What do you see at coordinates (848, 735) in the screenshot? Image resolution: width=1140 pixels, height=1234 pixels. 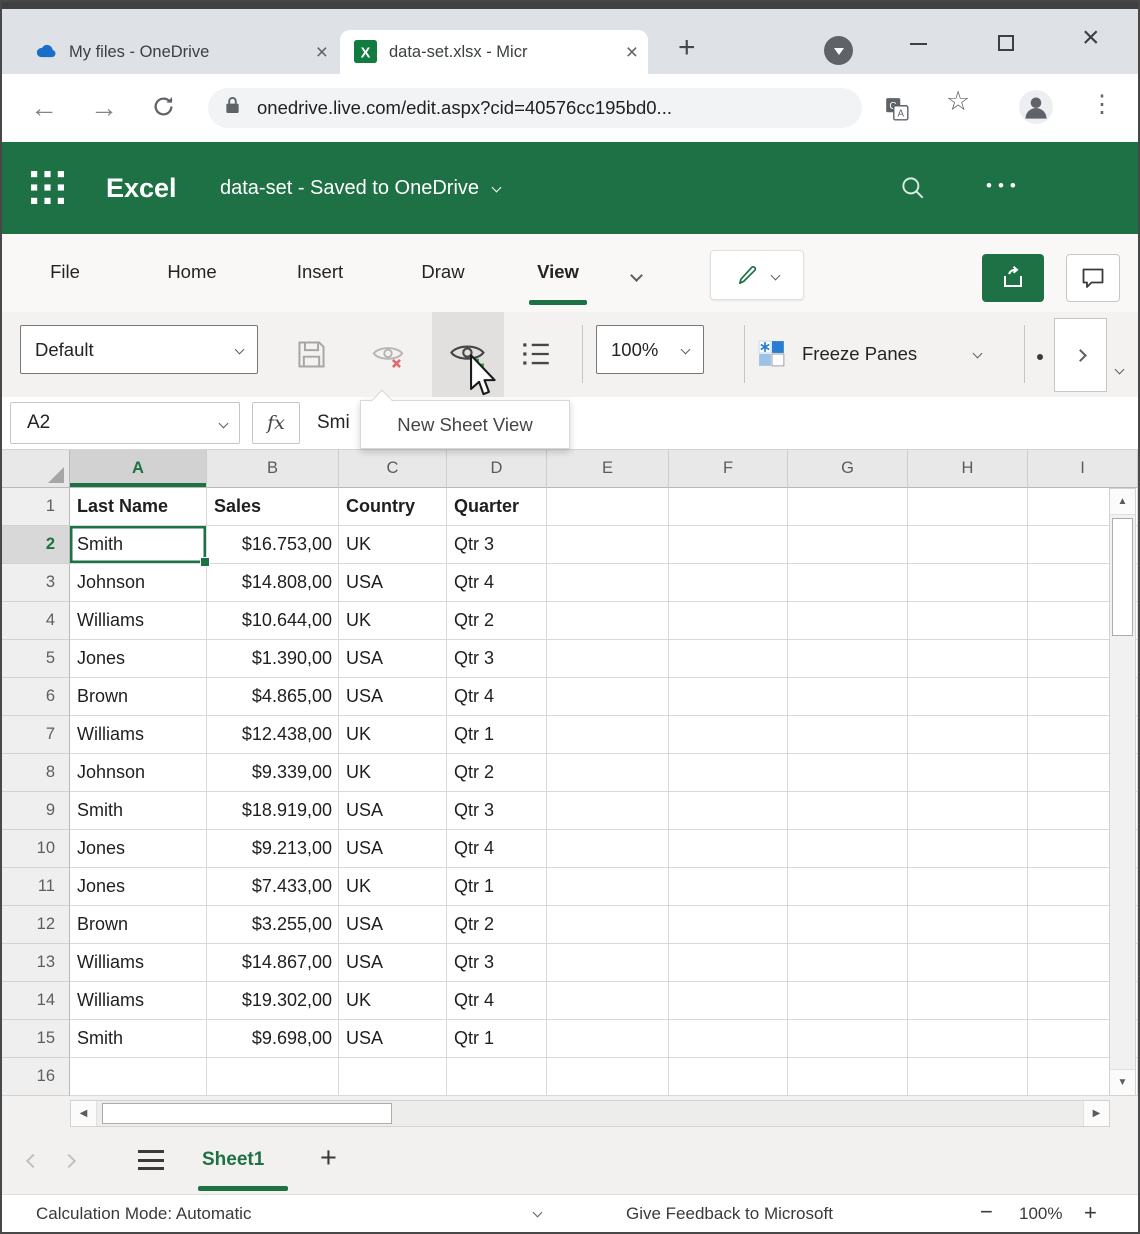 I see `cell-G7` at bounding box center [848, 735].